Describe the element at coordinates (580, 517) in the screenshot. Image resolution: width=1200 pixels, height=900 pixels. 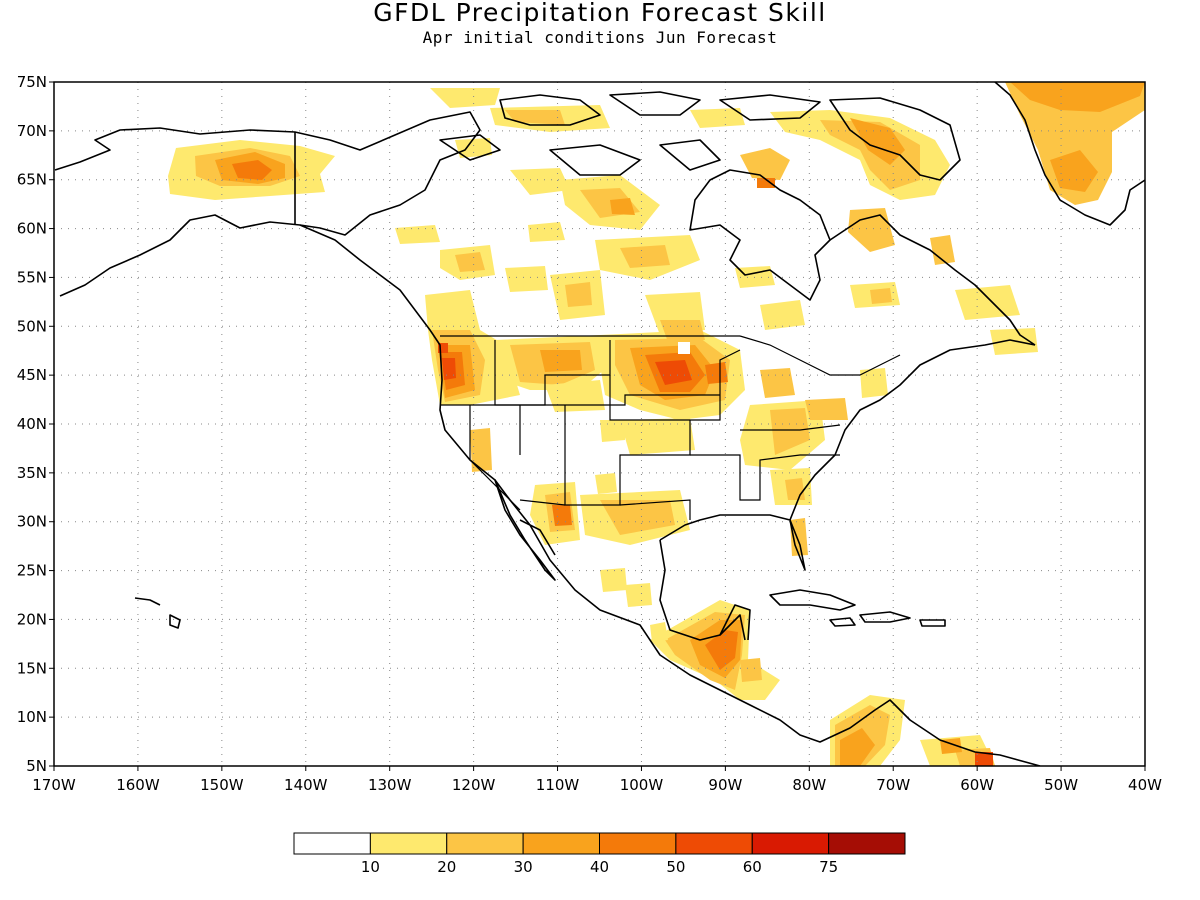
I see `skill-patch-southwest` at that location.